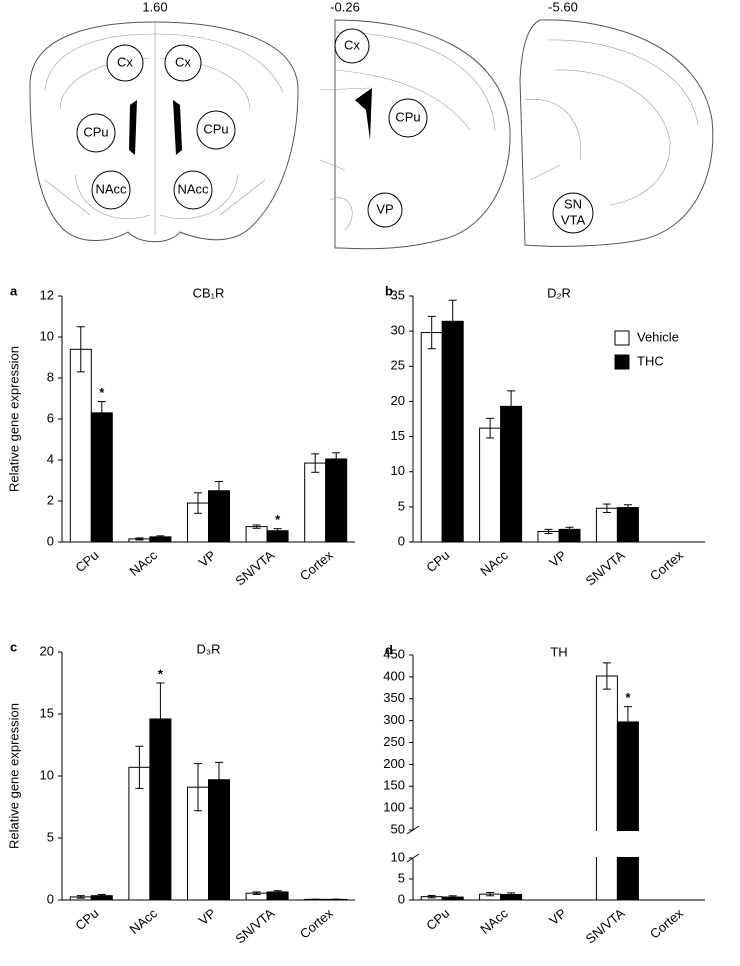 This screenshot has width=740, height=966. Describe the element at coordinates (154, 7) in the screenshot. I see `coordinate: 1.60` at that location.